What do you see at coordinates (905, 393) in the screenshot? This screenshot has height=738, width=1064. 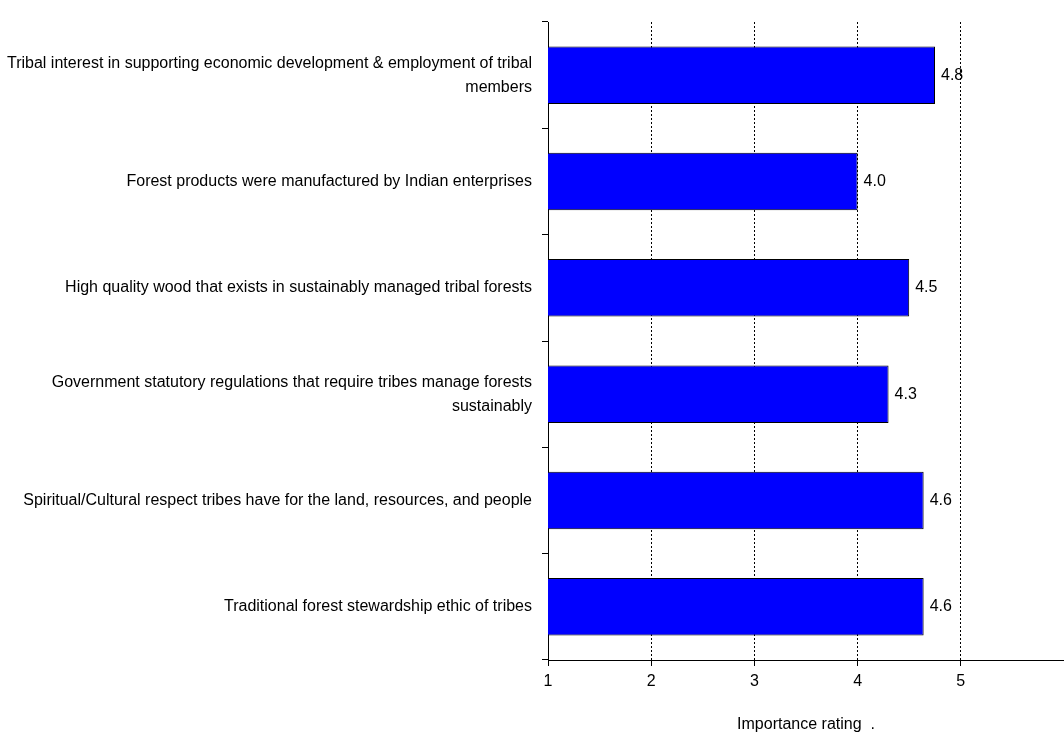 I see `data-label: 4.3` at bounding box center [905, 393].